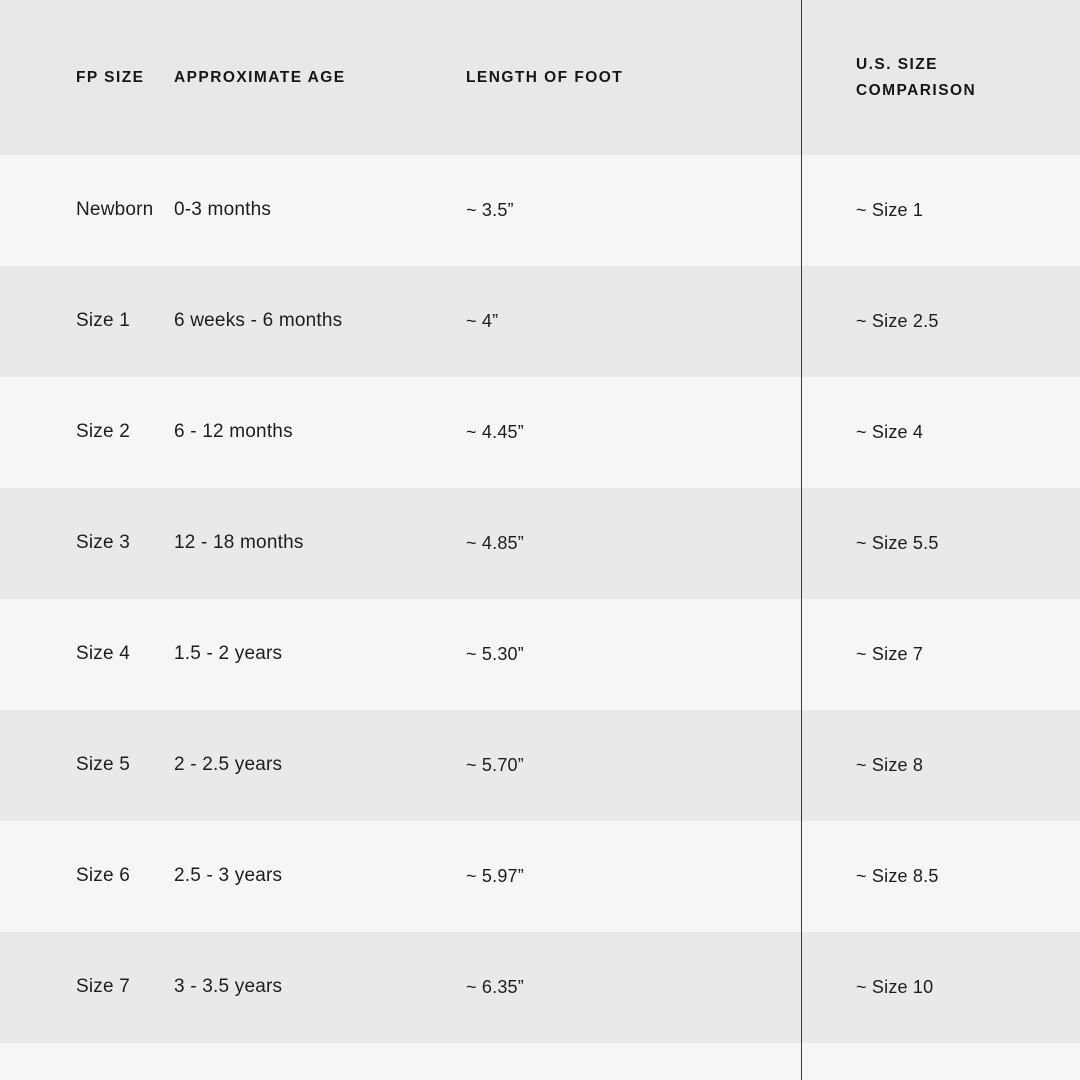 Image resolution: width=1080 pixels, height=1080 pixels. What do you see at coordinates (103, 765) in the screenshot?
I see `cell-fp-size: Size 5` at bounding box center [103, 765].